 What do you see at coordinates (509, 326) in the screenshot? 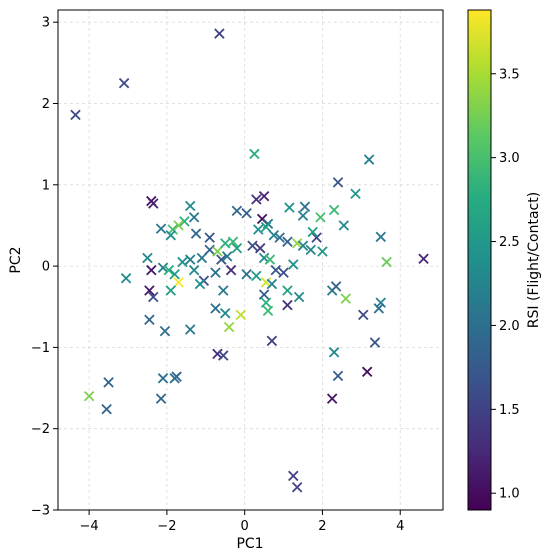
I see `colorbar-tick-label: 2.0` at bounding box center [509, 326].